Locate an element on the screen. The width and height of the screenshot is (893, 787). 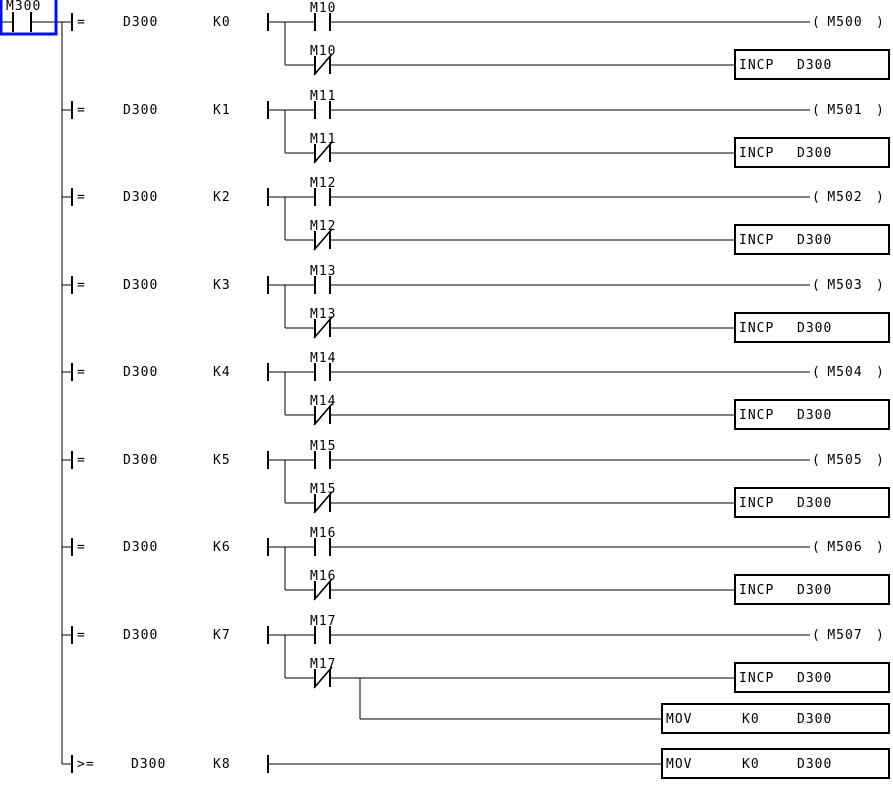
nc-contact-M10: M10 is located at coordinates (323, 60).